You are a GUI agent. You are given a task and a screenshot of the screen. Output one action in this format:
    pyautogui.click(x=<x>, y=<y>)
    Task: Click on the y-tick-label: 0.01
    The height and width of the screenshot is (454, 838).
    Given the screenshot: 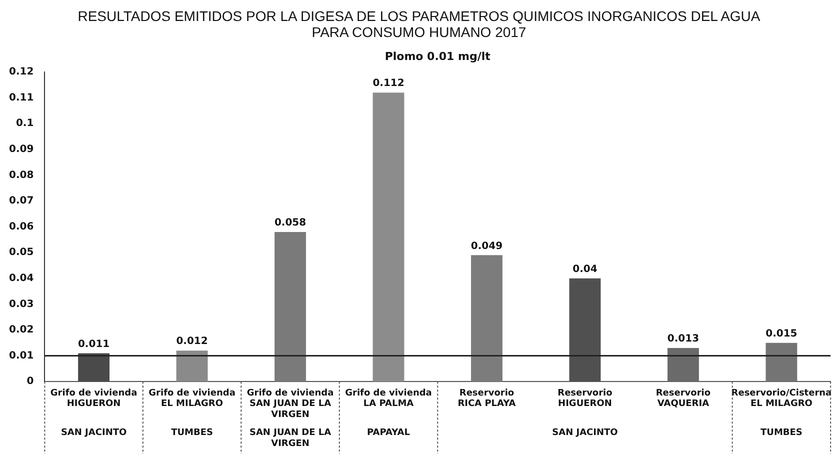 What is the action you would take?
    pyautogui.click(x=21, y=356)
    